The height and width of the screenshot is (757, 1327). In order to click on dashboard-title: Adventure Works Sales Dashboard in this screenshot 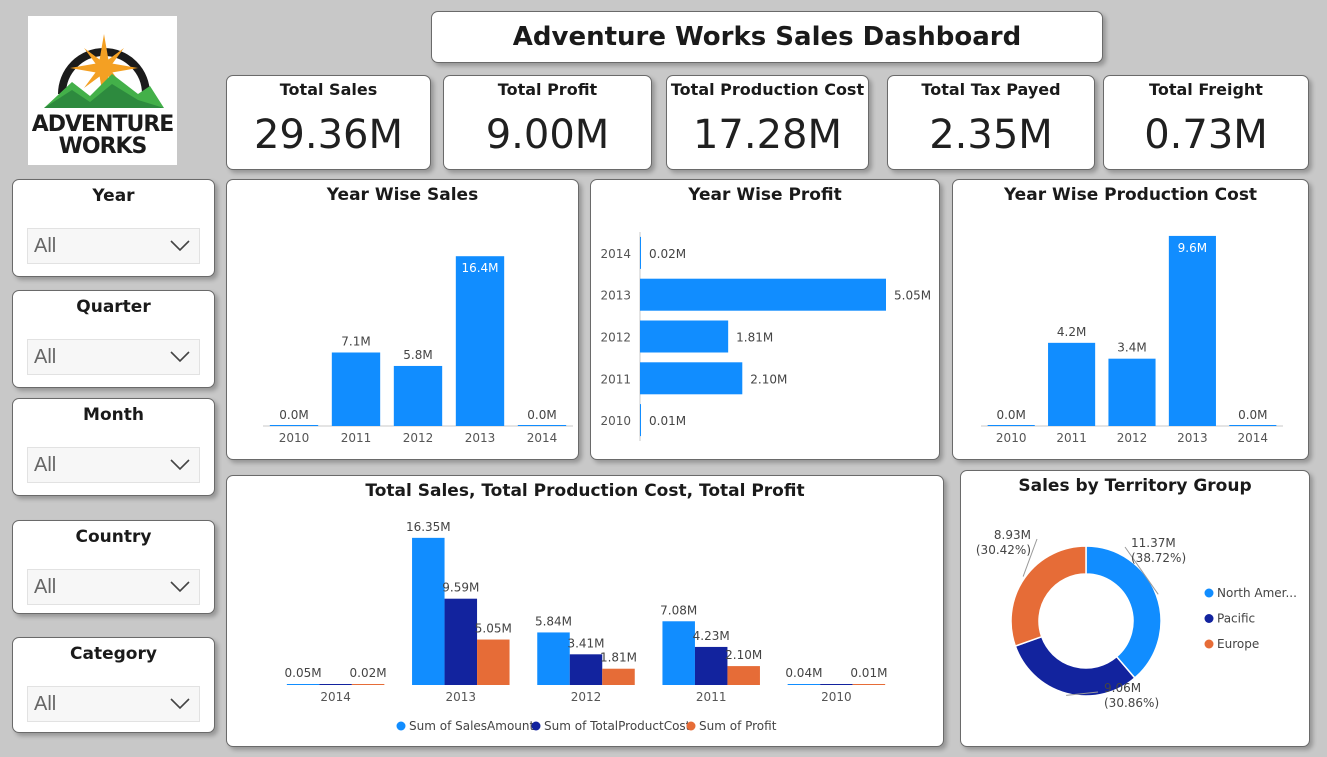, I will do `click(767, 37)`.